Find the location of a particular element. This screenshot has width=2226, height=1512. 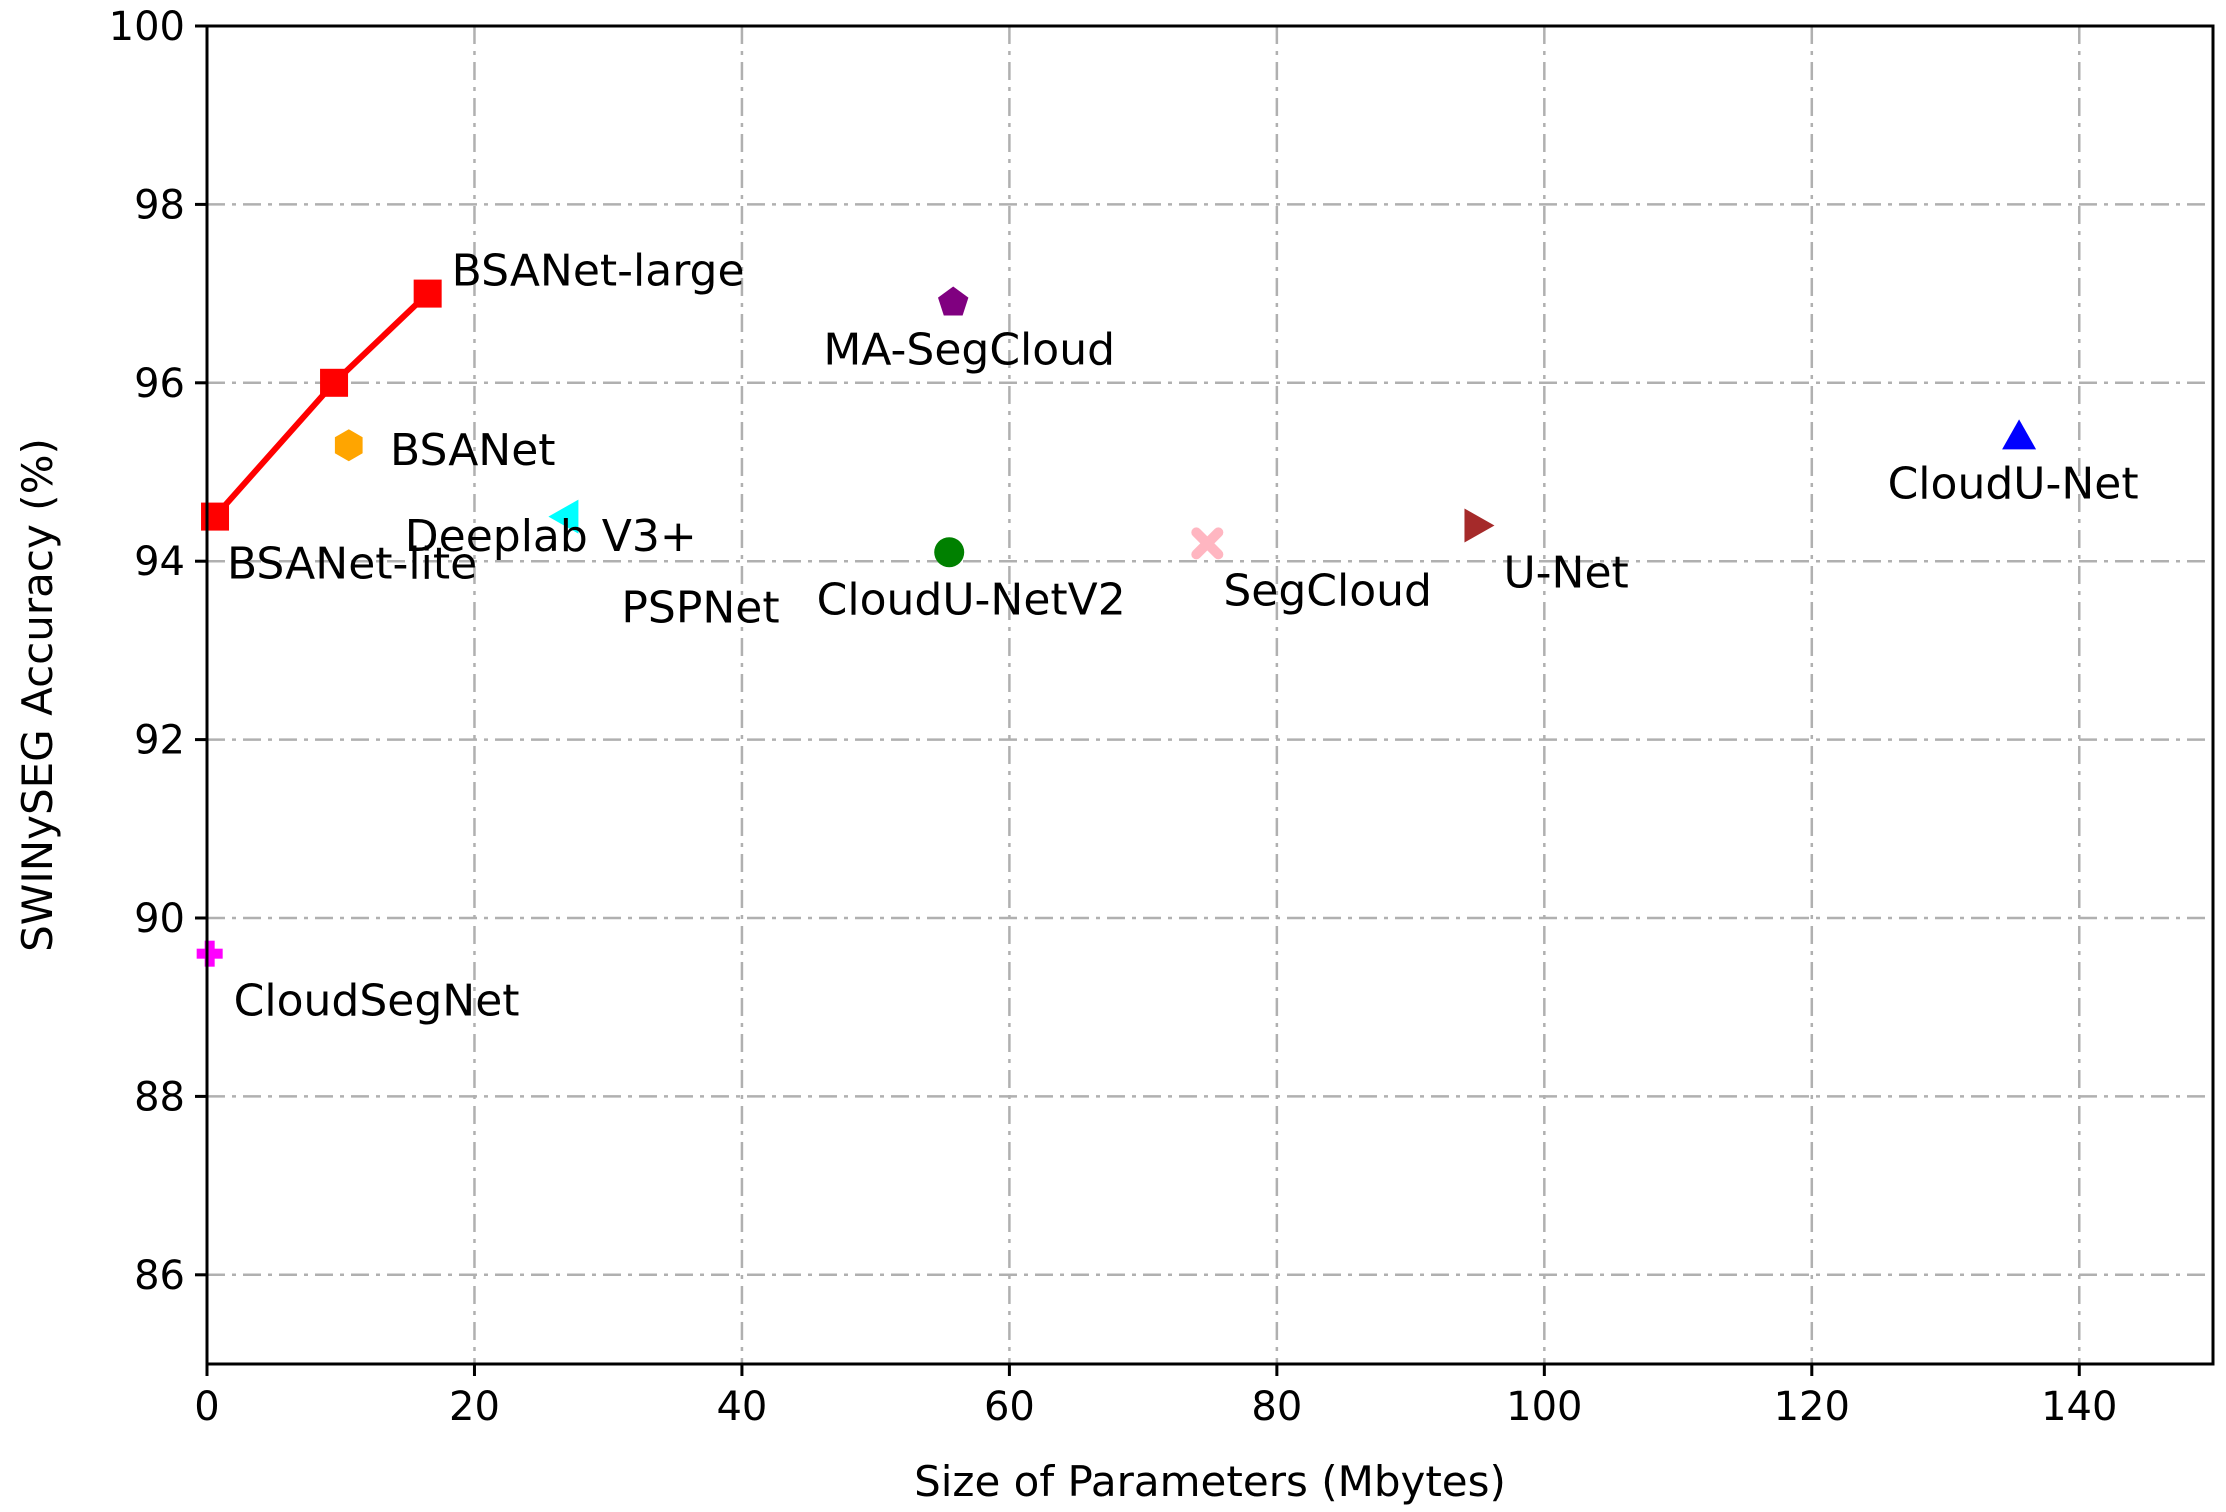

x-stroke is located at coordinates (1207, 543).